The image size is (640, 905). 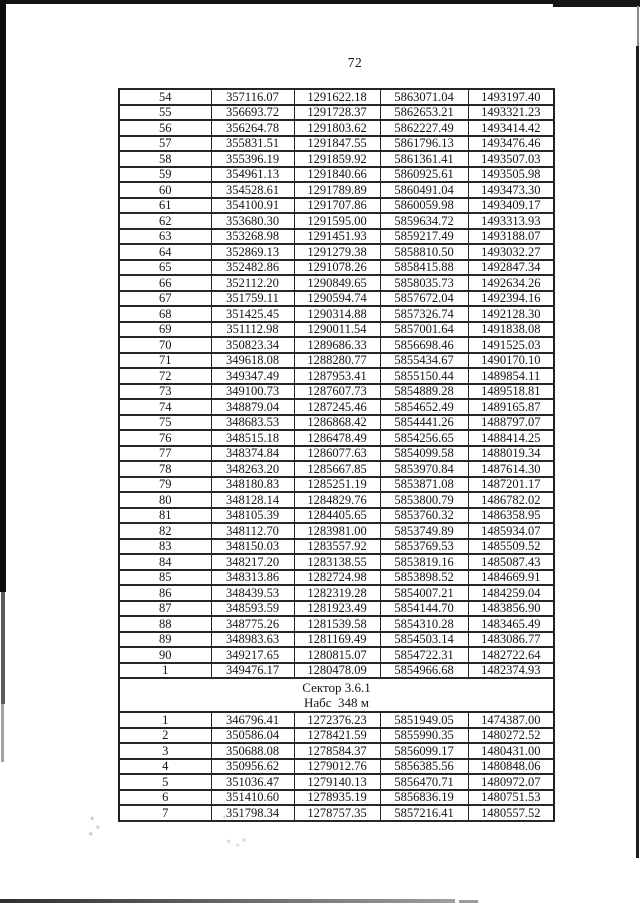 I want to click on value-cell: 1480848.06, so click(x=511, y=766).